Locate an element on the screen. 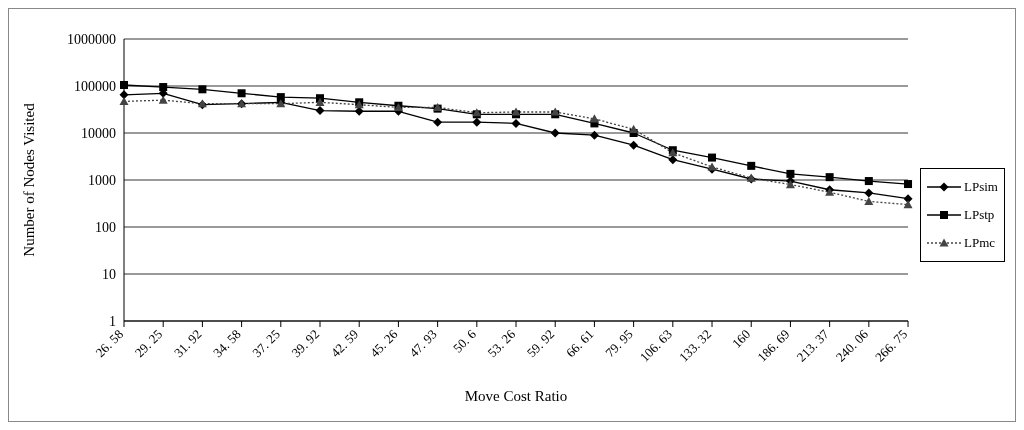 Image resolution: width=1024 pixels, height=430 pixels. x-tick-label: 50. 6 is located at coordinates (464, 341).